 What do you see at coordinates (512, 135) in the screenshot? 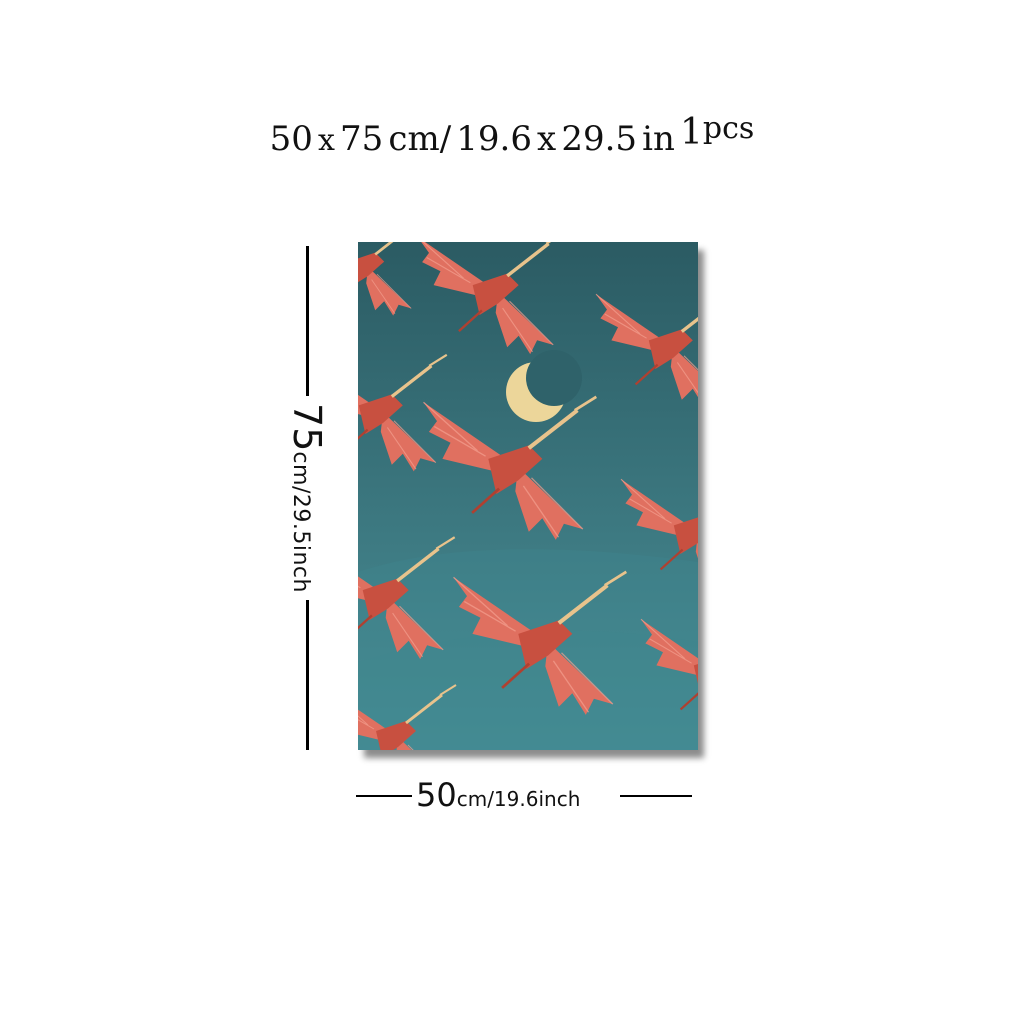
I see `size-title: 50 x 75 cm/ 19.6 x 29.5 in 1pcs` at bounding box center [512, 135].